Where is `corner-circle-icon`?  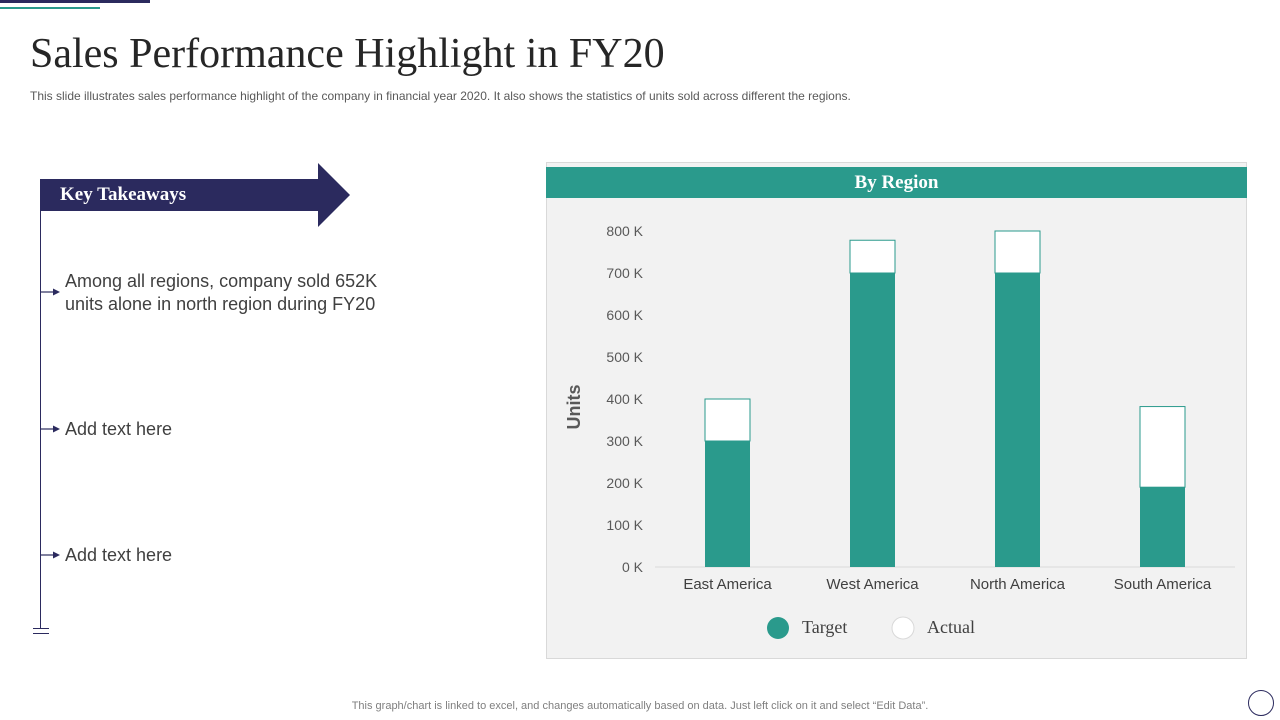
corner-circle-icon is located at coordinates (1261, 703).